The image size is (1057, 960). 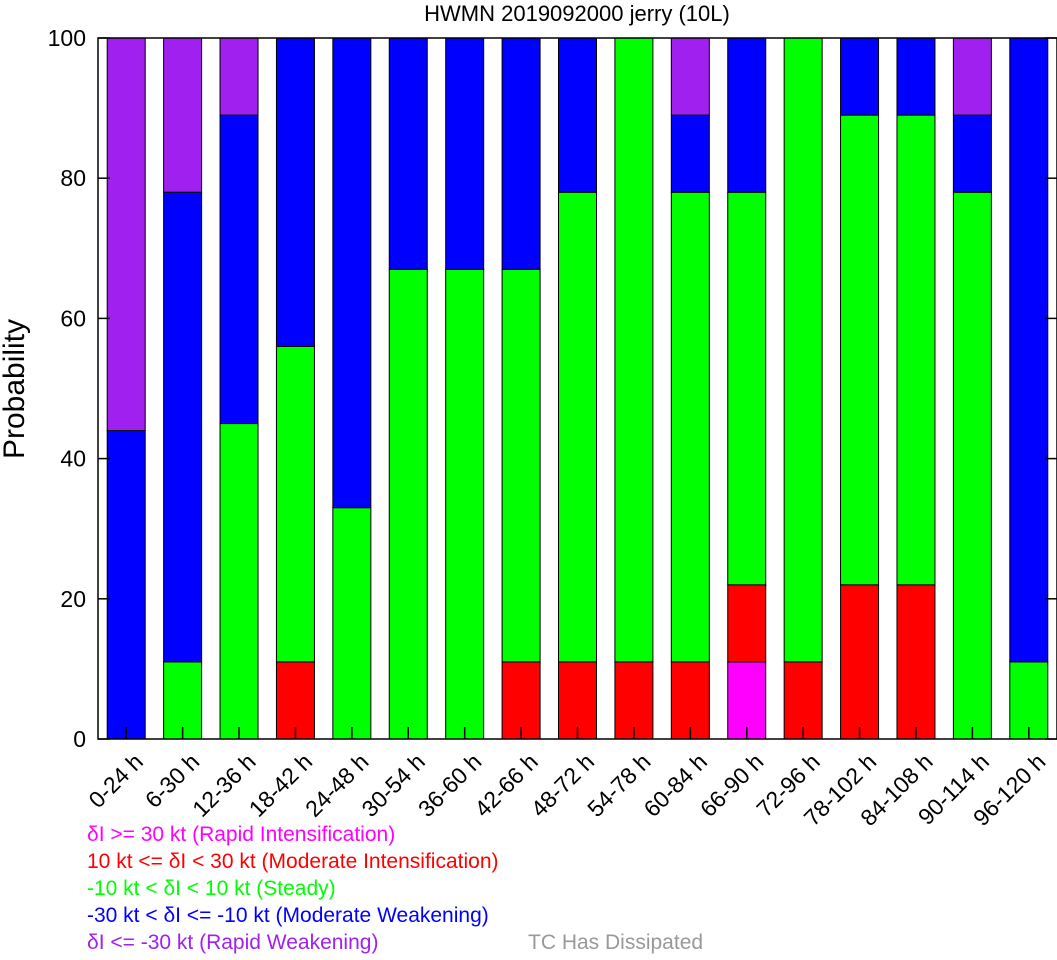 I want to click on y-tick-label: 20, so click(x=73, y=599).